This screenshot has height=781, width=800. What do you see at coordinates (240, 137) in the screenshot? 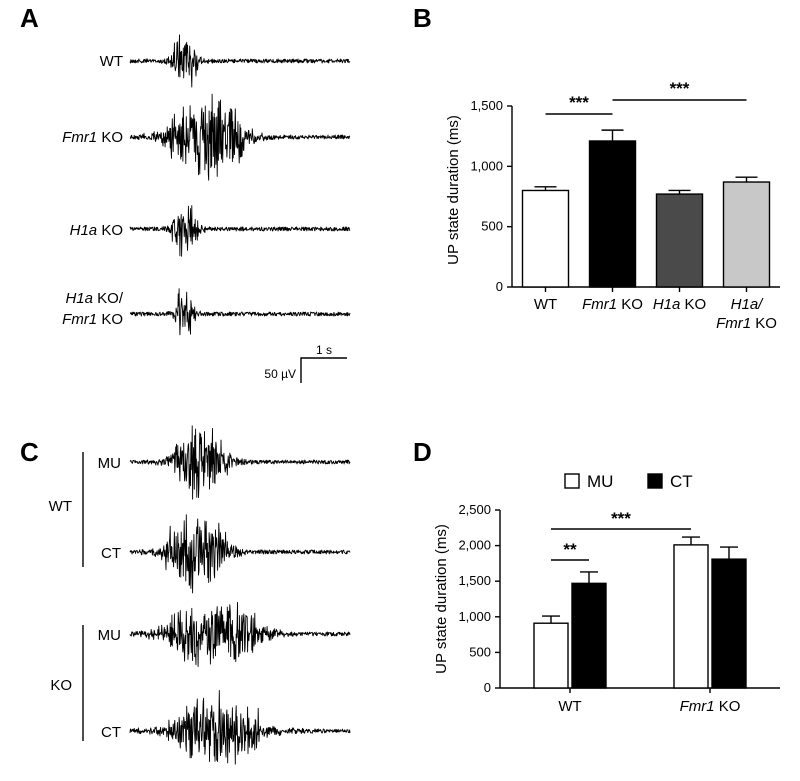
I see `trace-fmr1-ko` at bounding box center [240, 137].